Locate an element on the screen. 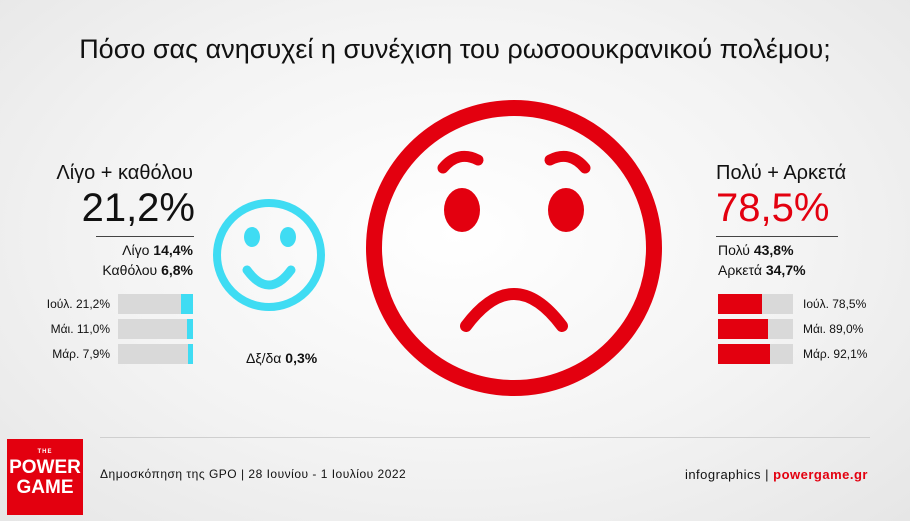 The width and height of the screenshot is (910, 521). dont-know-value: 0,3% is located at coordinates (301, 358).